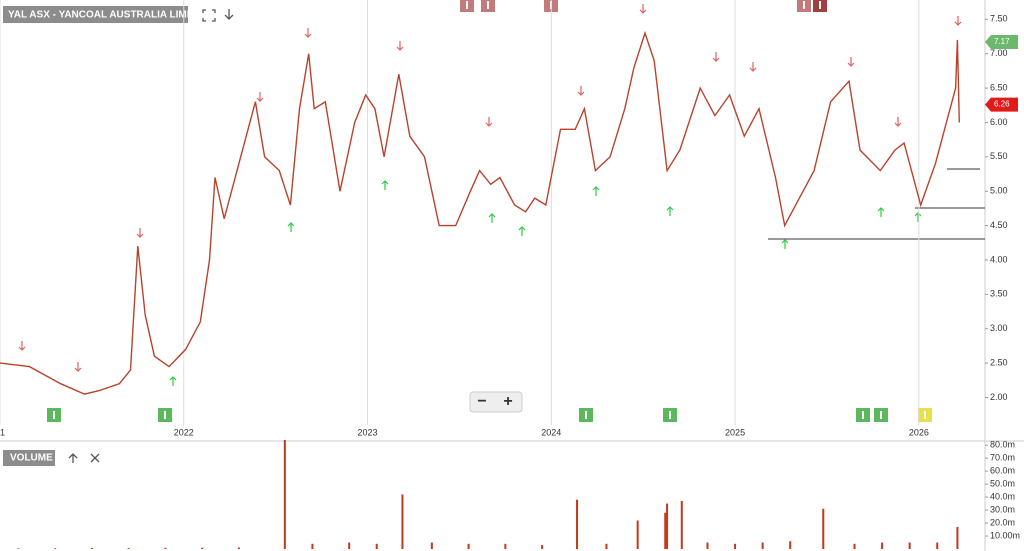 This screenshot has height=551, width=1024. Describe the element at coordinates (999, 156) in the screenshot. I see `y-tick-label: 5.50` at that location.